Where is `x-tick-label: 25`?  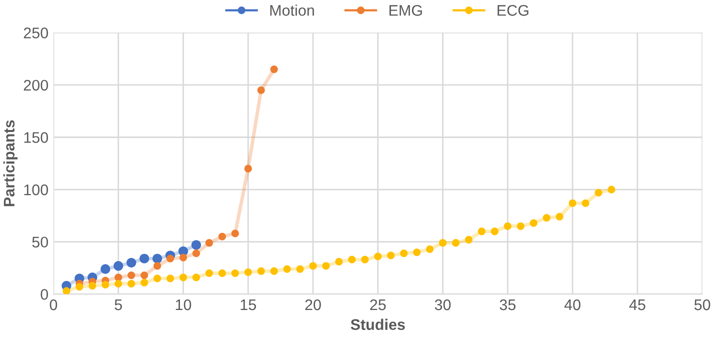 x-tick-label: 25 is located at coordinates (378, 304).